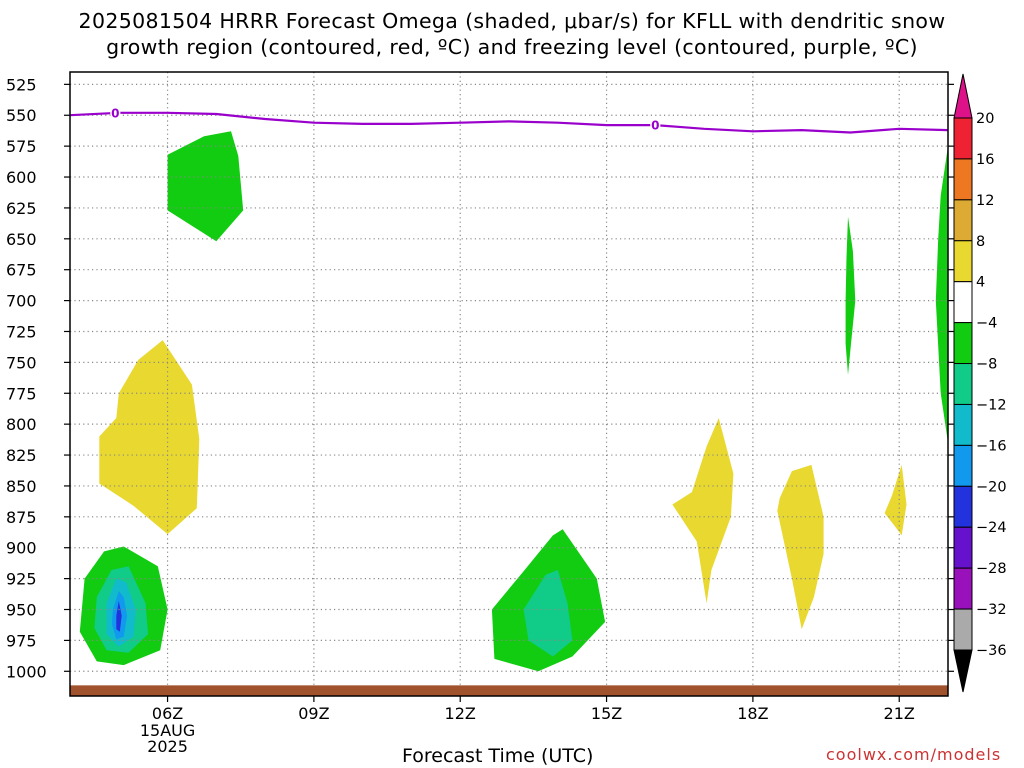 Image resolution: width=1024 pixels, height=768 pixels. Describe the element at coordinates (167, 730) in the screenshot. I see `x-tick-sublabel-06Z-0: 15AUG` at that location.